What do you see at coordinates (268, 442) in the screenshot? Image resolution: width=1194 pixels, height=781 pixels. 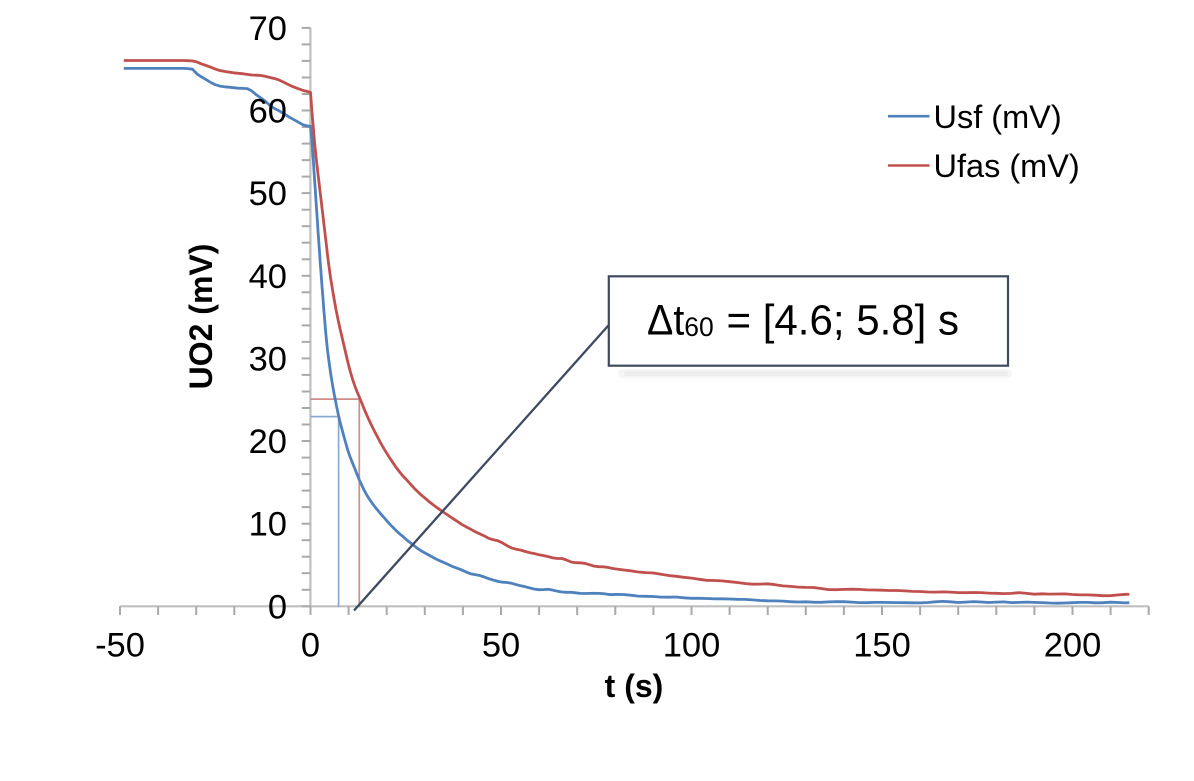 I see `svg-text: 20` at bounding box center [268, 442].